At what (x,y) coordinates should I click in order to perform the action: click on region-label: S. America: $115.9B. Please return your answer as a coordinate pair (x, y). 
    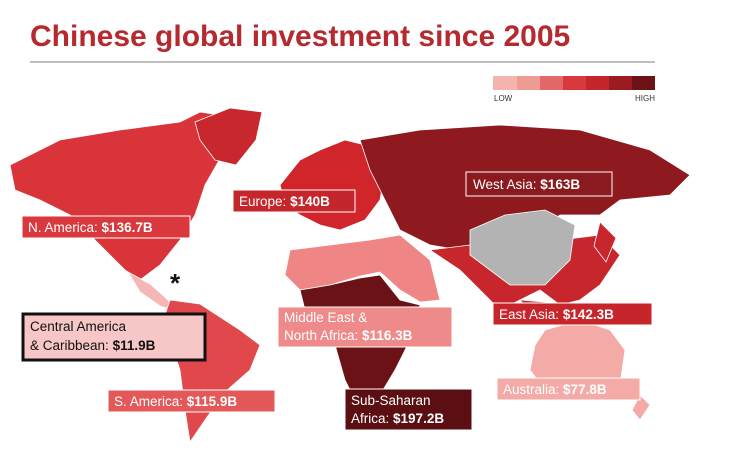
    Looking at the image, I should click on (191, 401).